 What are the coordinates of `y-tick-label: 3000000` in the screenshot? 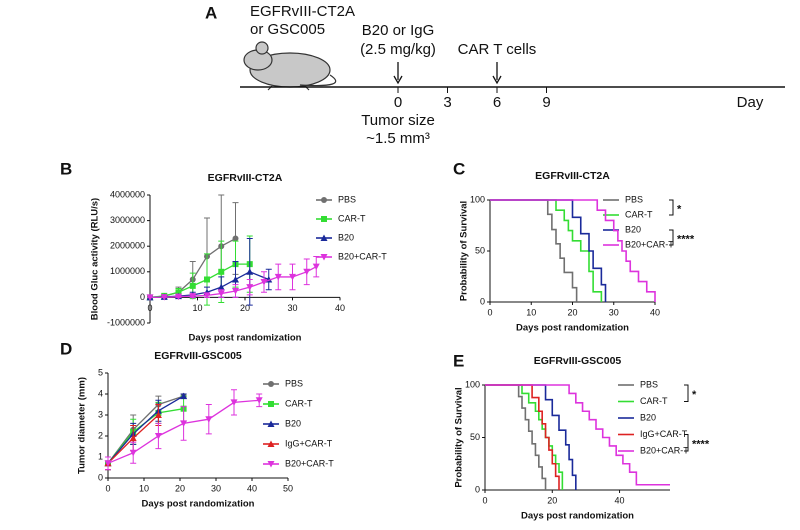 It's located at (127, 220).